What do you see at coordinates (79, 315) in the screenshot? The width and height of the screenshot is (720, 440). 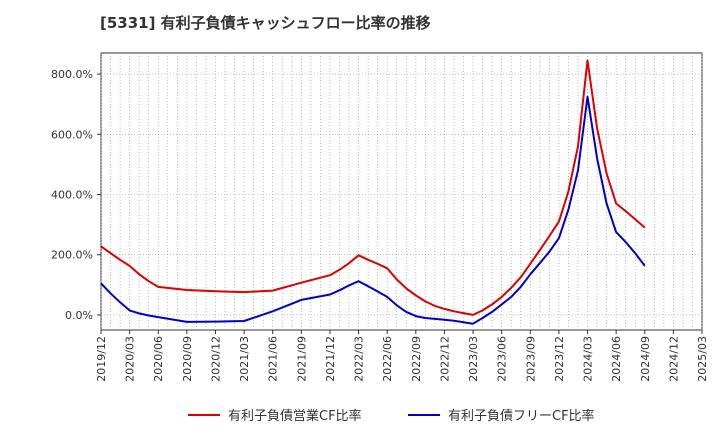 I see `y-tick-label: 0.0%` at bounding box center [79, 315].